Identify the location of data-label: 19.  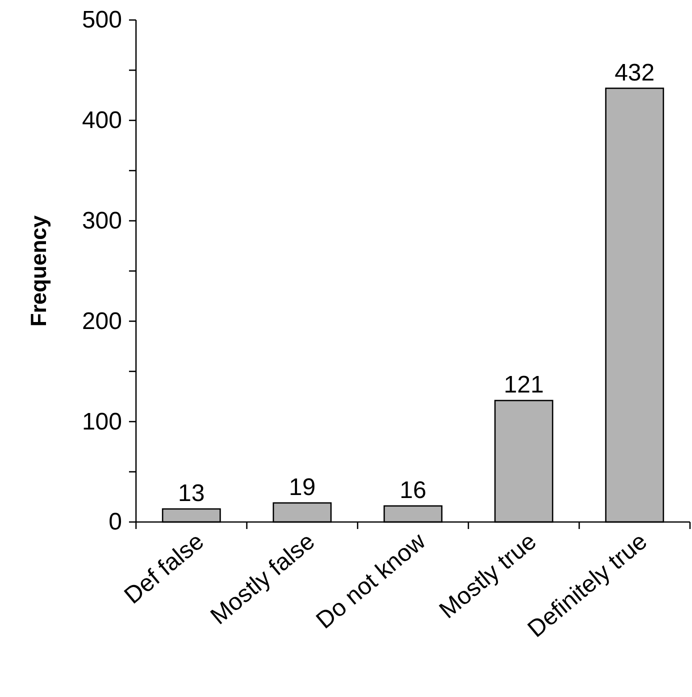
(302, 487).